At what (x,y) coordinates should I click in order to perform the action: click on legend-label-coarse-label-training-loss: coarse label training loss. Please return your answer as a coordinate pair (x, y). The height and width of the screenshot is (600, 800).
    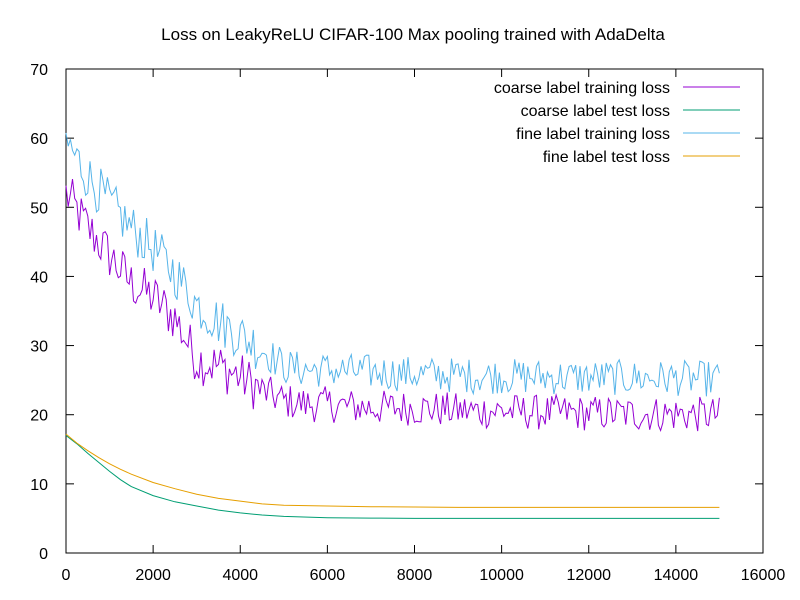
    Looking at the image, I should click on (582, 88).